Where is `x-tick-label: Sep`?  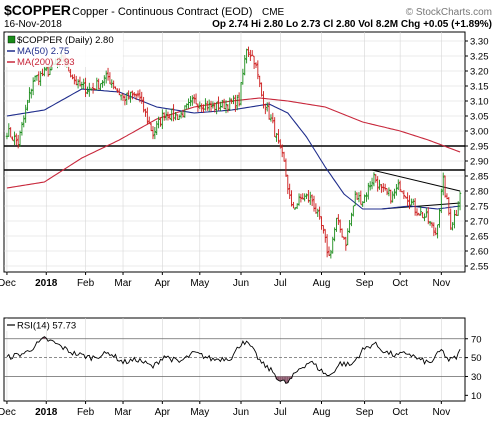
x-tick-label: Sep is located at coordinates (365, 412).